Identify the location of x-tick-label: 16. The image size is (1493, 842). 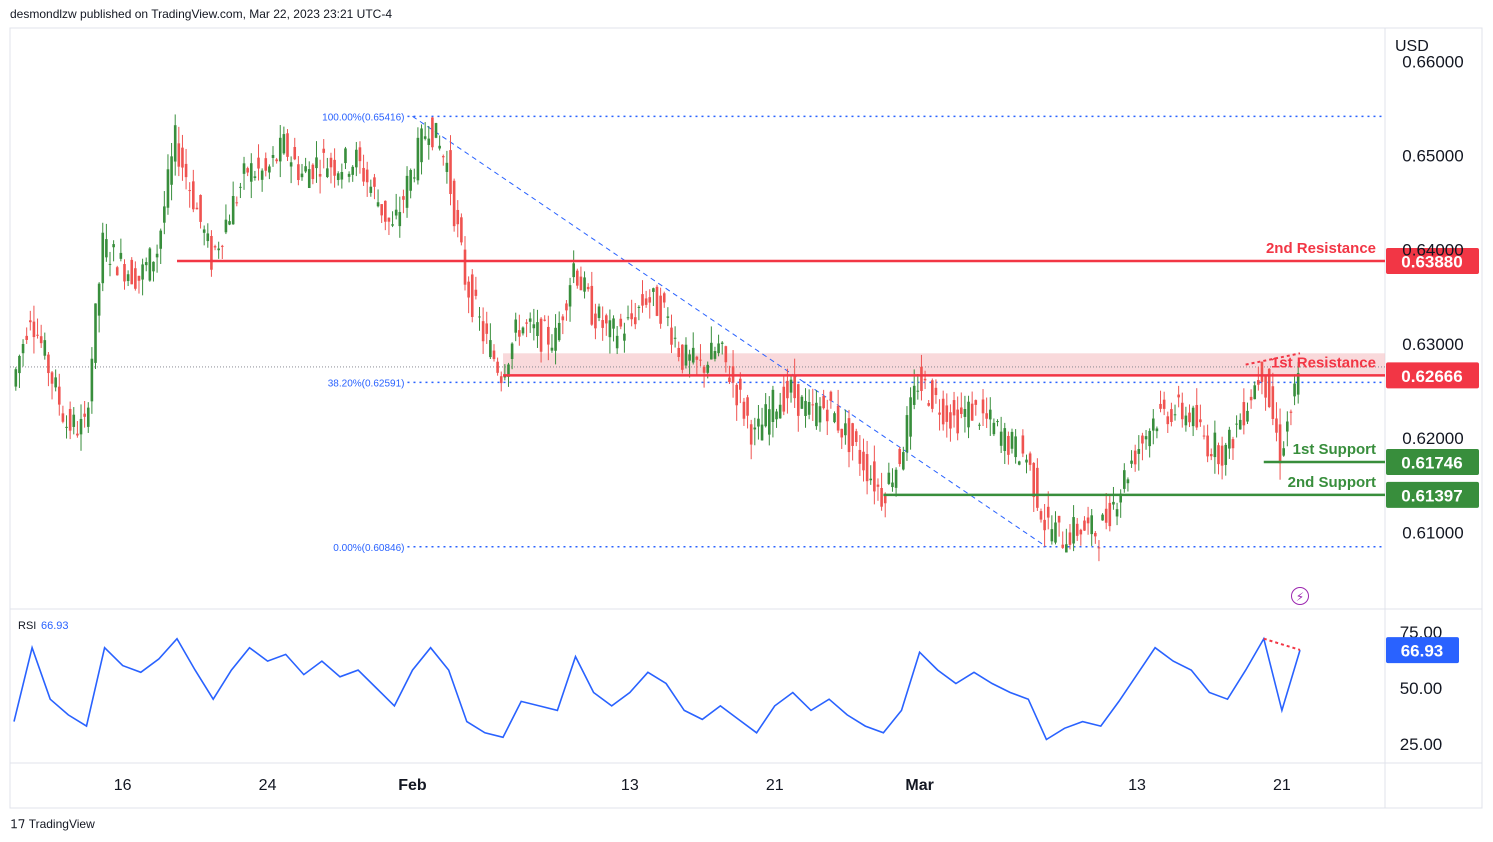
(123, 785).